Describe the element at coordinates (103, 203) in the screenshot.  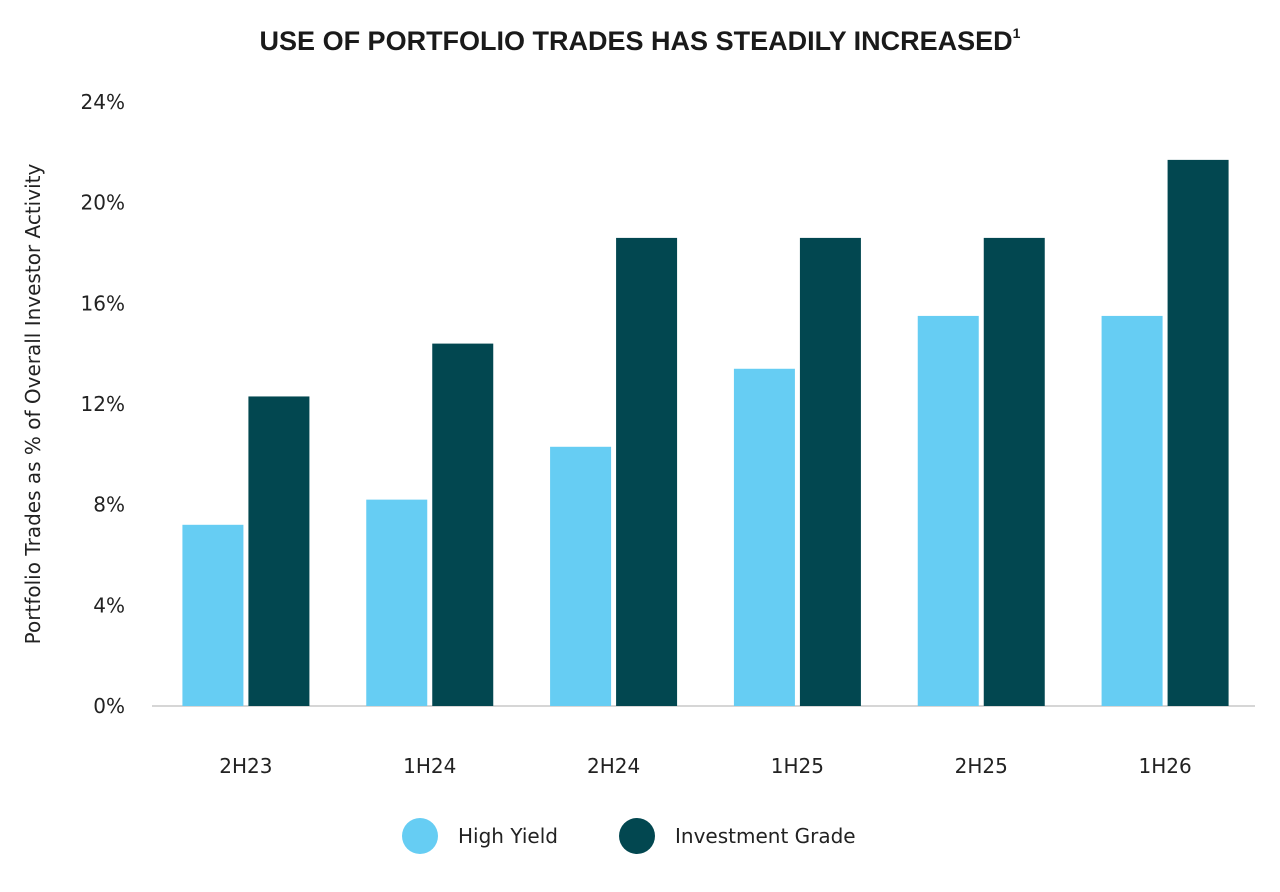
I see `y-tick-label: 20%` at that location.